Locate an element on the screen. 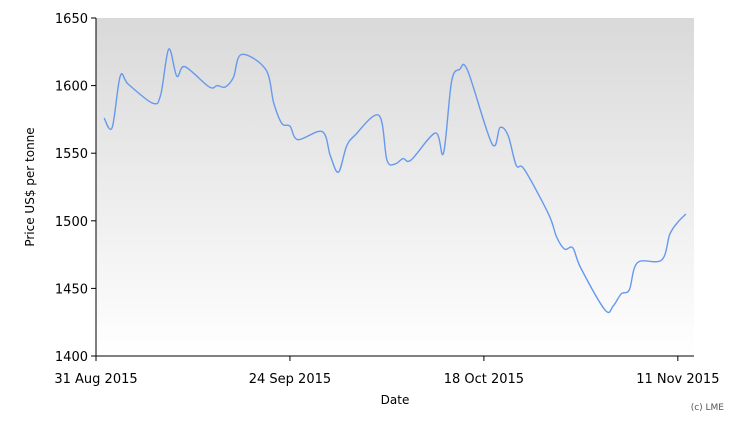 The width and height of the screenshot is (734, 421). y-tick-label: 1600 is located at coordinates (71, 87).